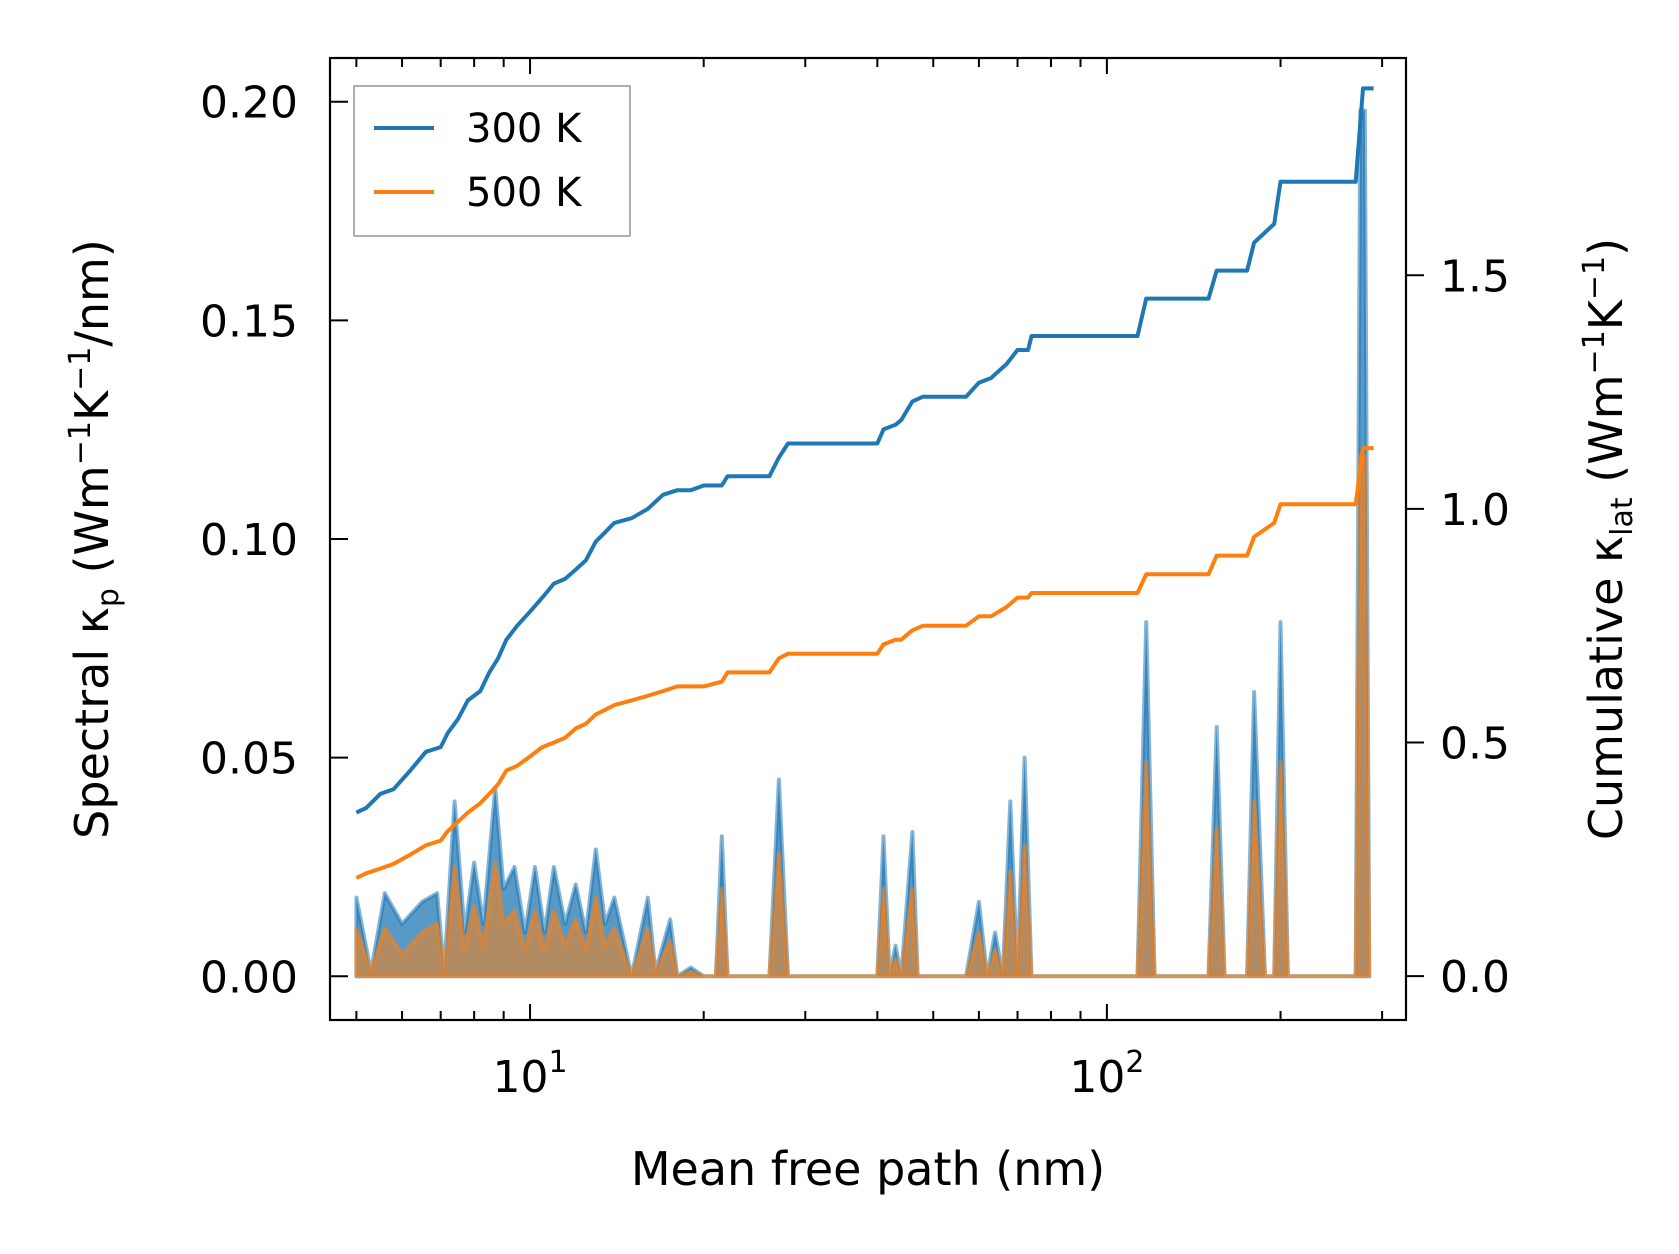 This screenshot has height=1254, width=1679. Describe the element at coordinates (524, 193) in the screenshot. I see `legend-label-500k: 500 K` at that location.